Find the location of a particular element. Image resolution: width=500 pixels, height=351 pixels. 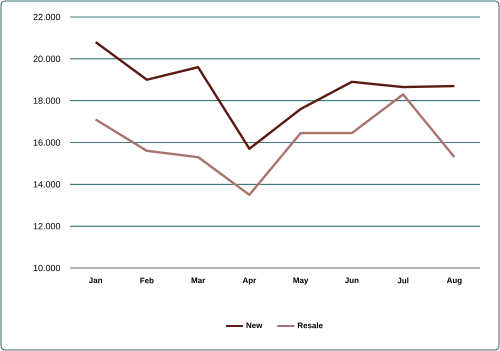

y-tick-label: 22.000 is located at coordinates (47, 17).